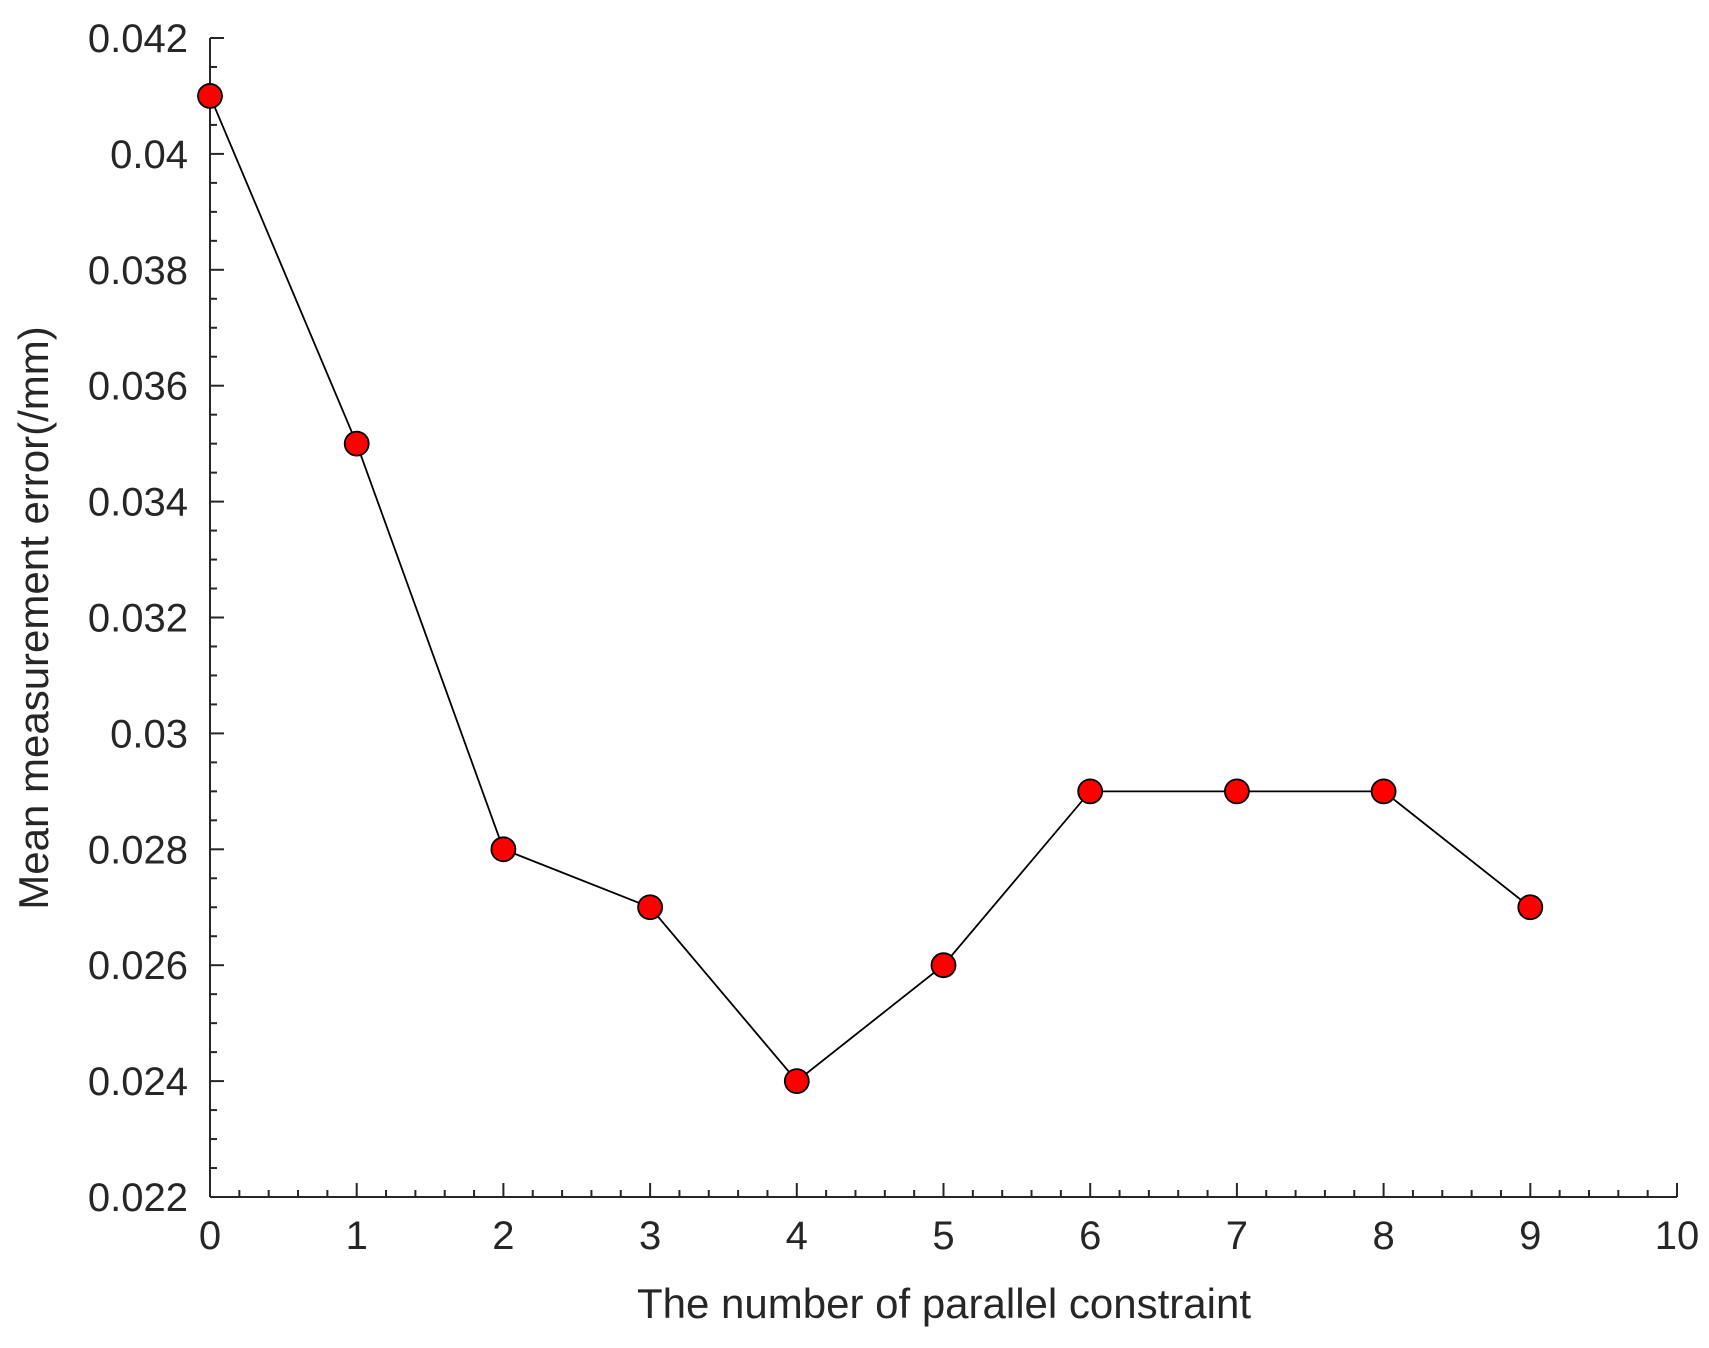 This screenshot has width=1709, height=1348. I want to click on x-tick-label: 0, so click(210, 1236).